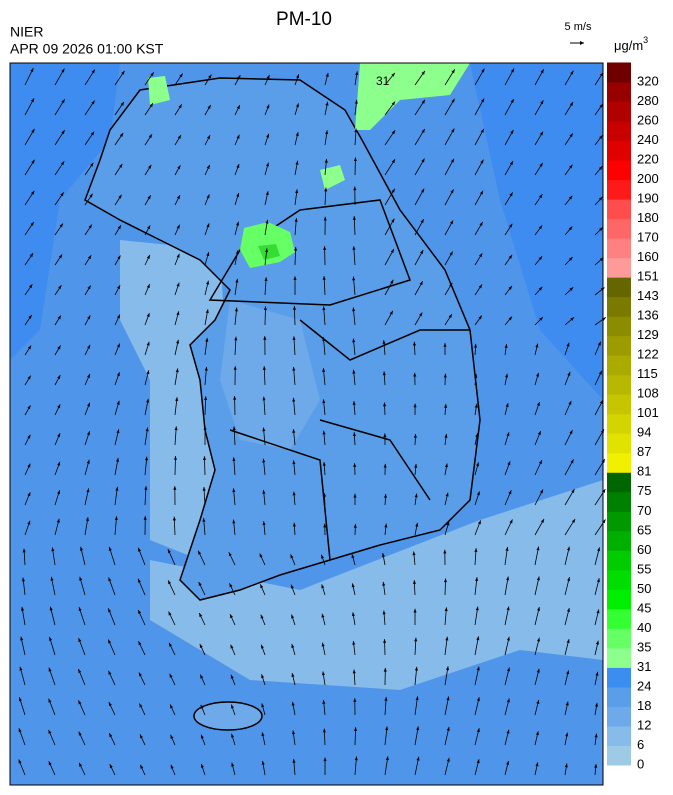 This screenshot has height=795, width=673. Describe the element at coordinates (648, 295) in the screenshot. I see `legend-label: 143` at that location.